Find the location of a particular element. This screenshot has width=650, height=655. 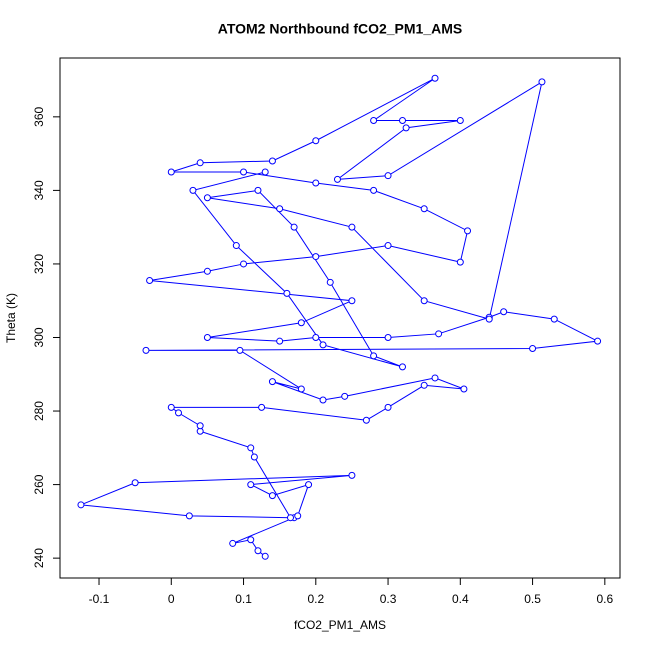

x-tick-label: 0.4 is located at coordinates (460, 599).